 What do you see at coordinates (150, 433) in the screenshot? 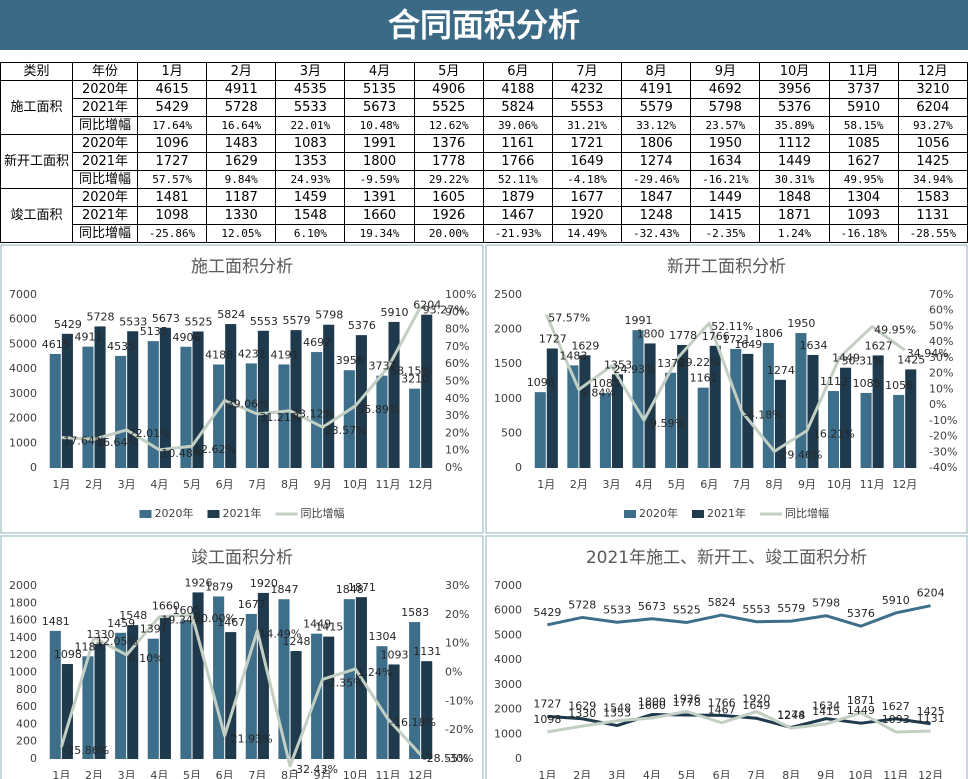
I see `line-label: 22.01%` at bounding box center [150, 433].